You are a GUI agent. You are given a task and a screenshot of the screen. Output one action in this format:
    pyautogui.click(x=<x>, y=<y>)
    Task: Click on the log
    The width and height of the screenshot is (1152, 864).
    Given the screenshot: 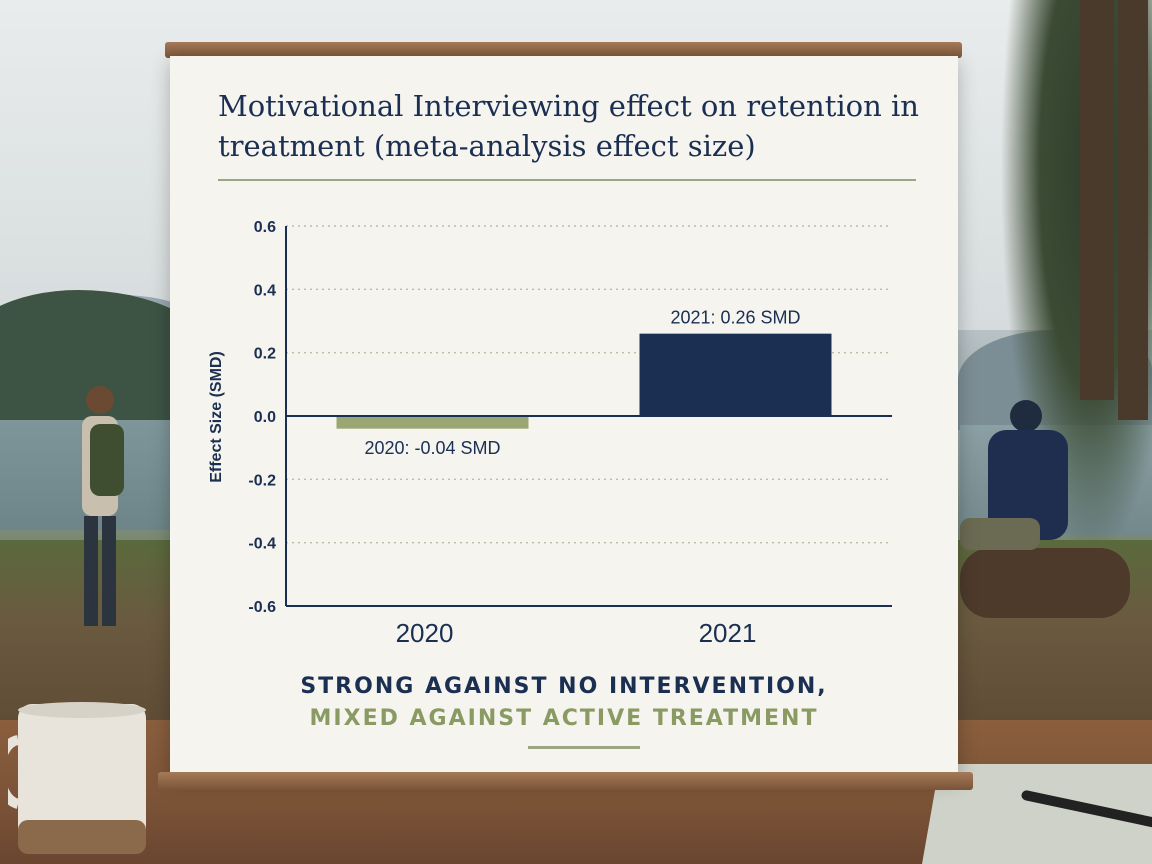 What is the action you would take?
    pyautogui.click(x=1045, y=583)
    